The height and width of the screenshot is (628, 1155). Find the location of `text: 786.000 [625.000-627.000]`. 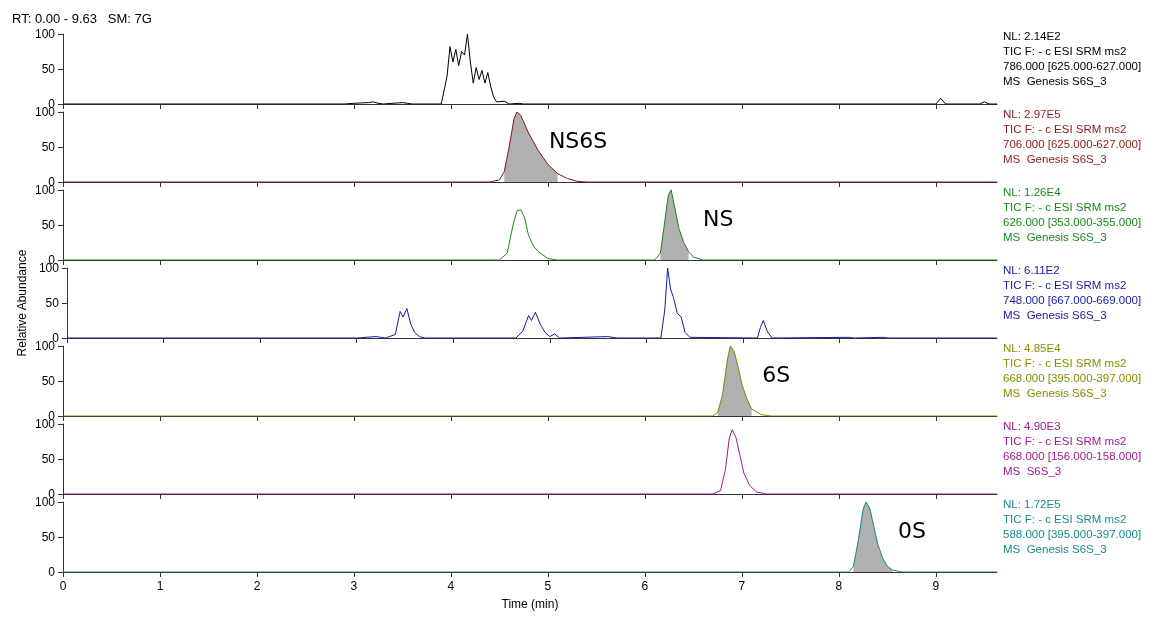

text: 786.000 [625.000-627.000] is located at coordinates (1072, 66).